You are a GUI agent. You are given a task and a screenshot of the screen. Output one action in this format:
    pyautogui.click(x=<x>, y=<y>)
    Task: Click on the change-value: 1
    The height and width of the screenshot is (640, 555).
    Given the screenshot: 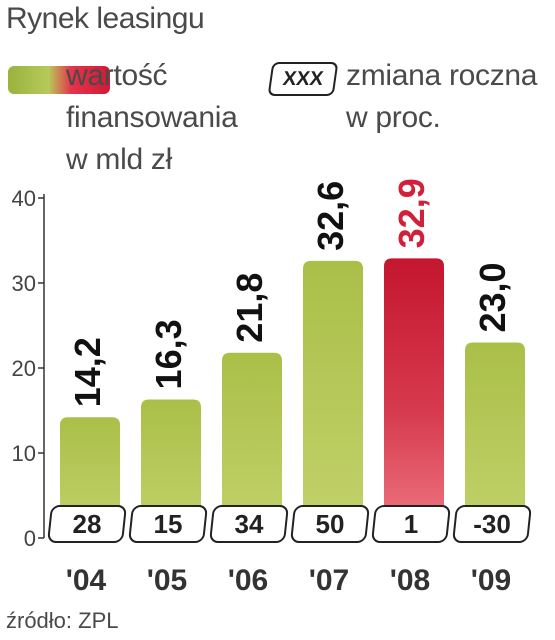 What is the action you would take?
    pyautogui.click(x=411, y=524)
    